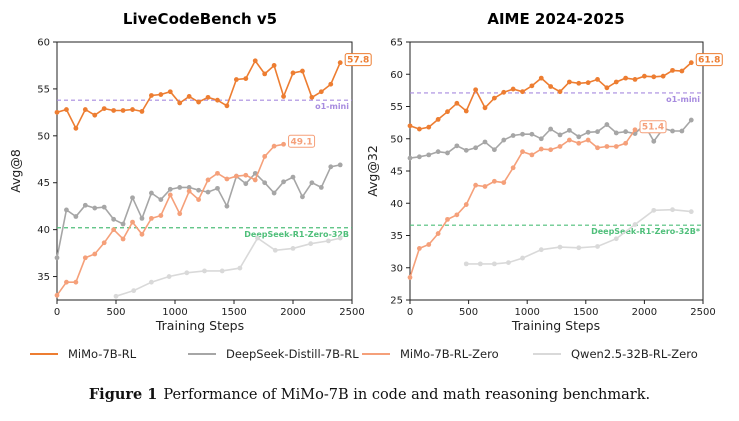 The width and height of the screenshot is (739, 421). What do you see at coordinates (43, 230) in the screenshot?
I see `y-tick-label: 40` at bounding box center [43, 230].